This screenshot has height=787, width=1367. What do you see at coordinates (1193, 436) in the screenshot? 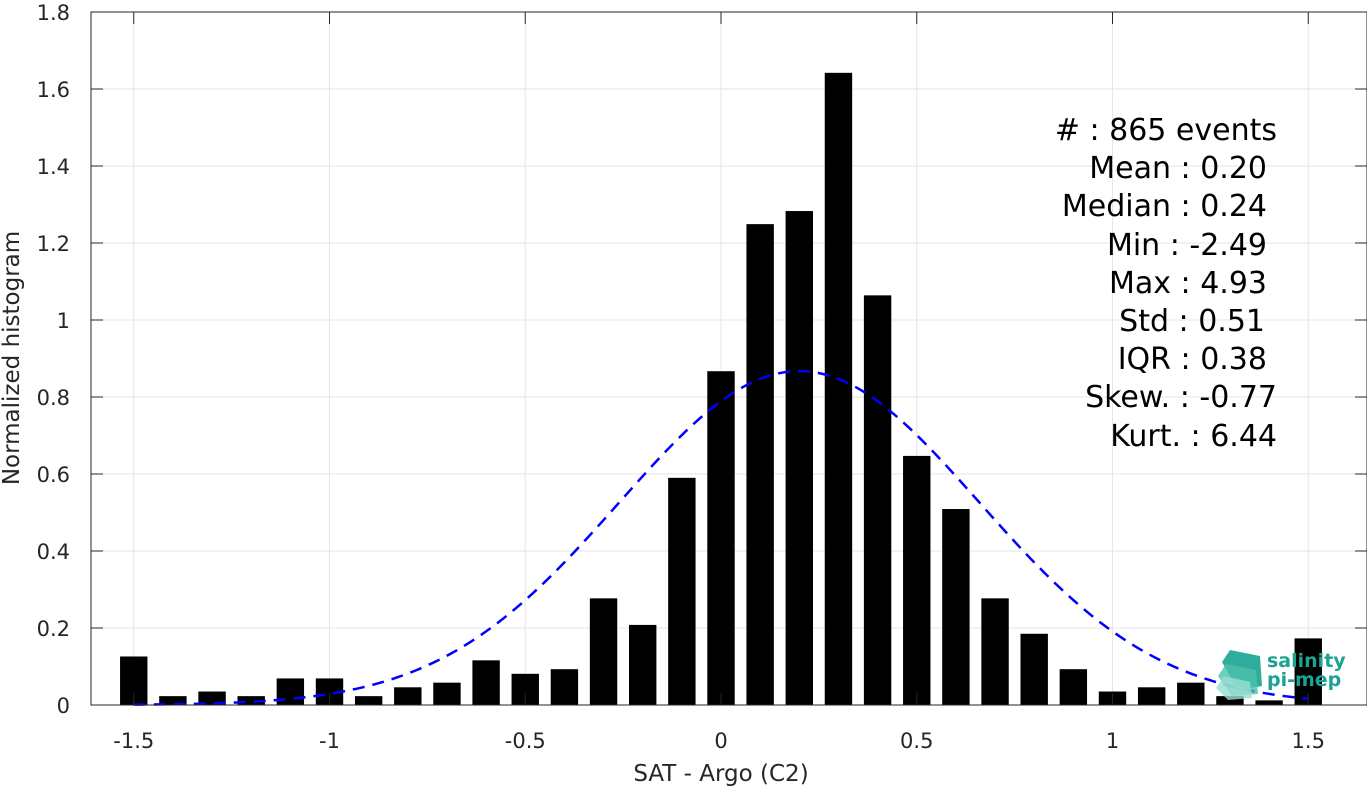
I see `stat-kurt: Kurt. : 6.44` at bounding box center [1193, 436].